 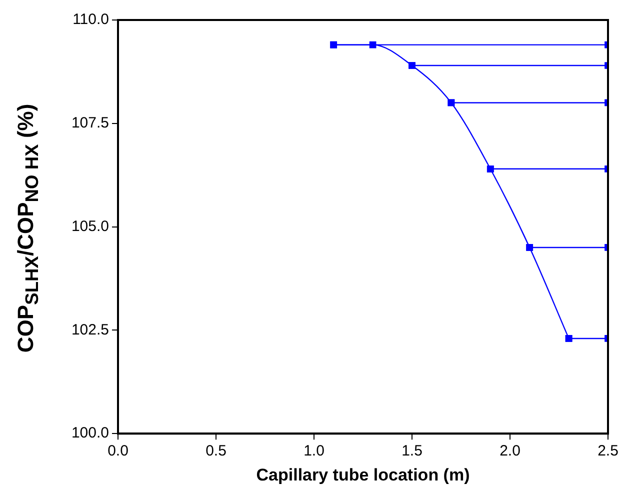 What do you see at coordinates (608, 451) in the screenshot?
I see `x-tick-label: 2.5` at bounding box center [608, 451].